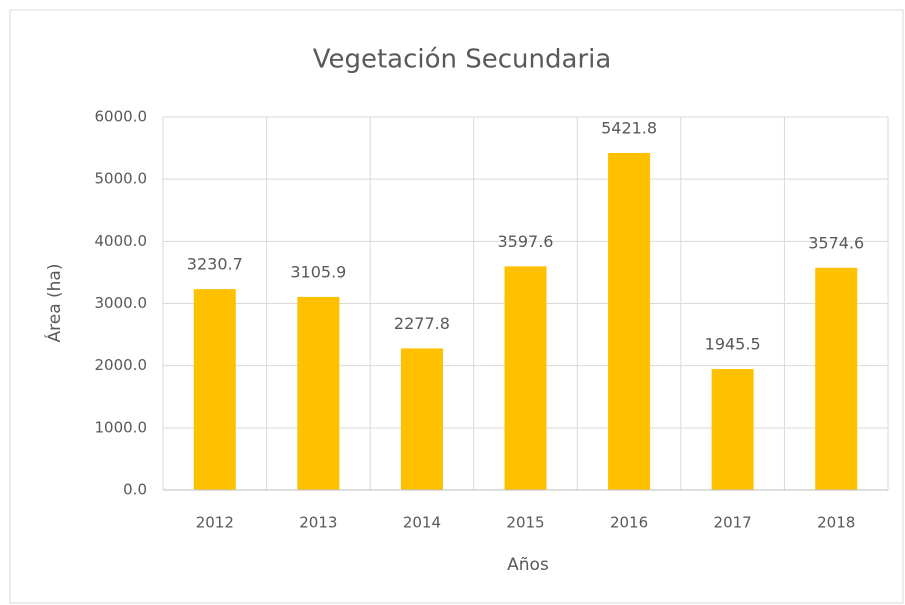  I want to click on x-axis-label: Años, so click(528, 565).